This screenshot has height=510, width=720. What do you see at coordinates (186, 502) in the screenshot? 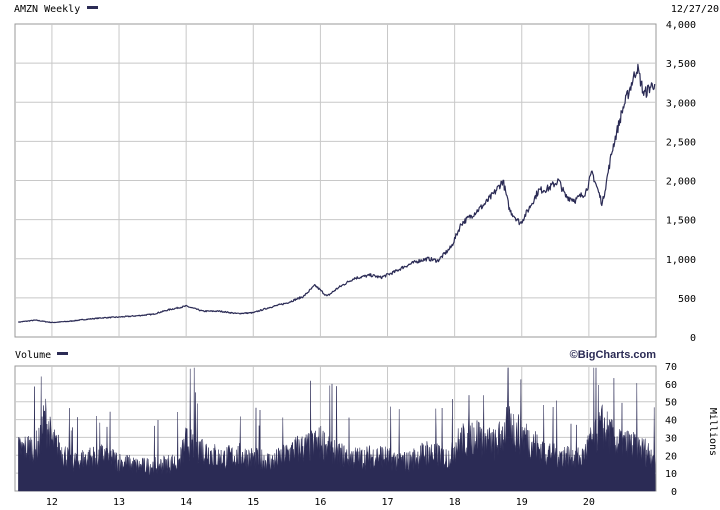
I see `x-tick-label: 14` at bounding box center [186, 502].